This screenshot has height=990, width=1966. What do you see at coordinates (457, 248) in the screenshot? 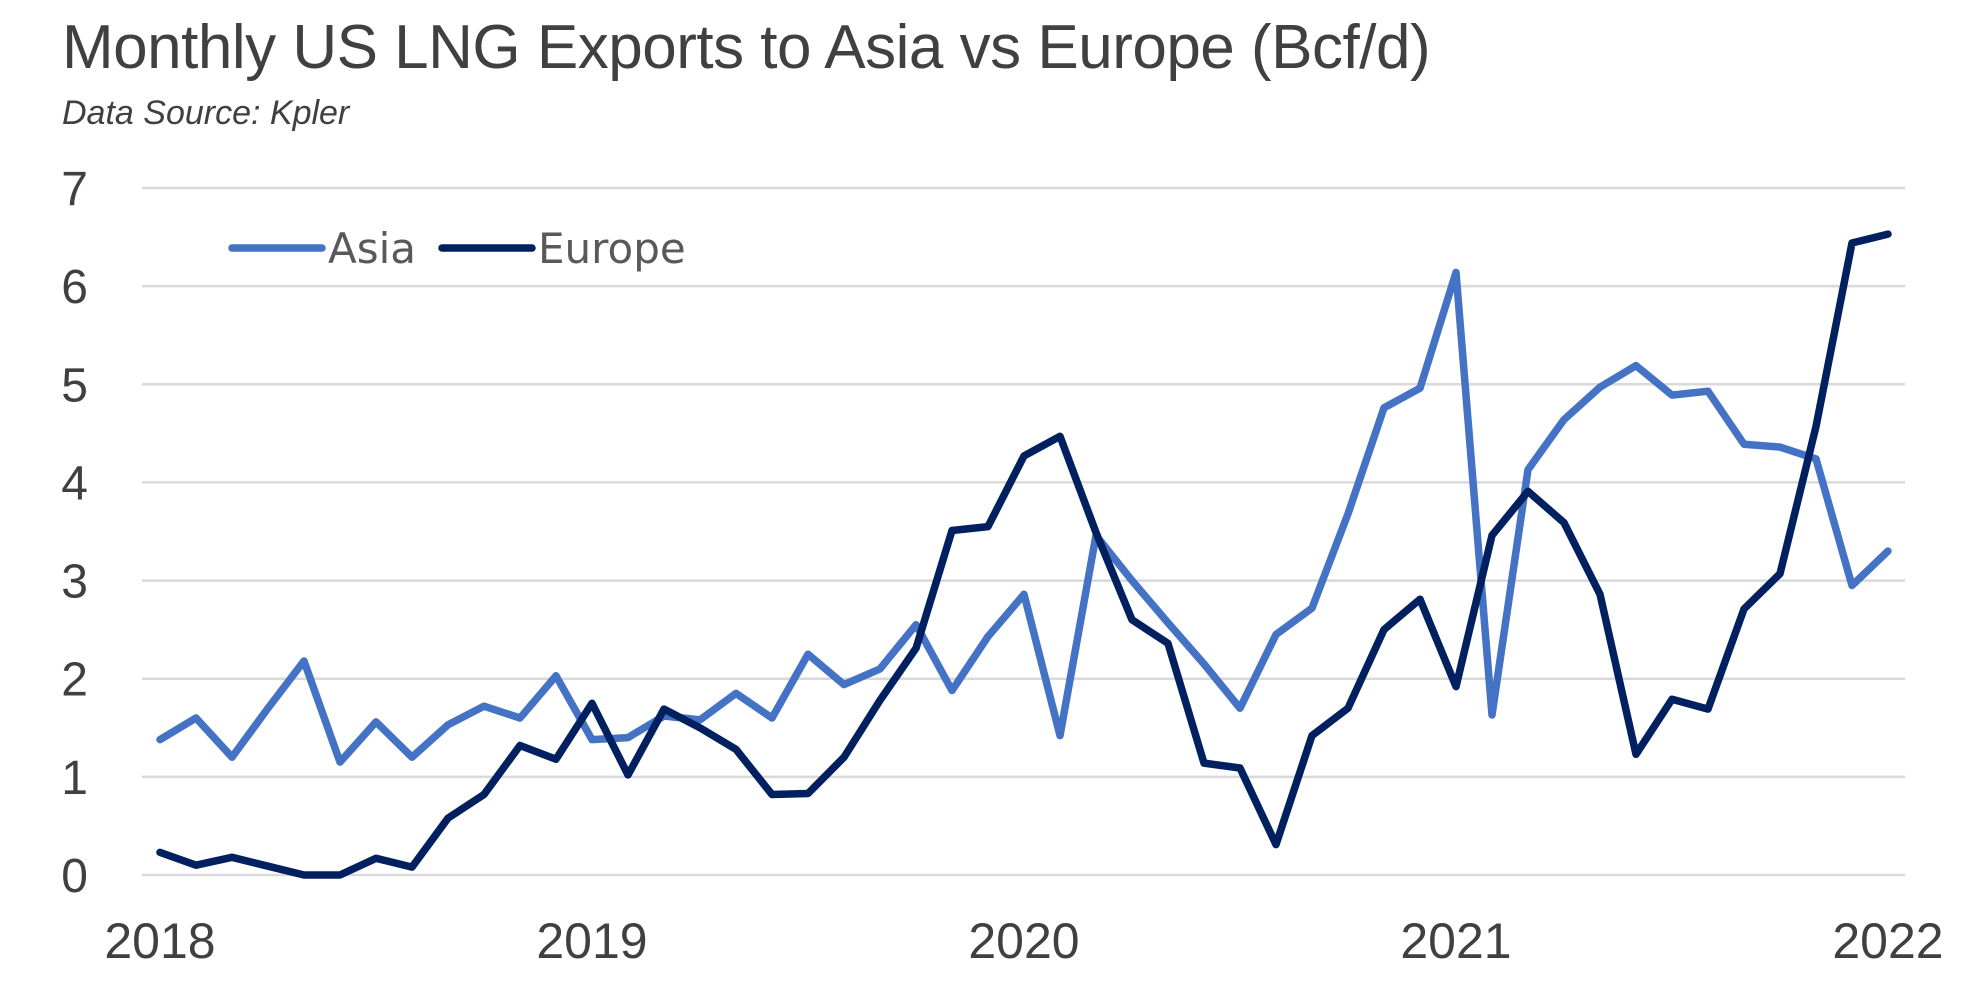
I see `legend: Asia Europe` at bounding box center [457, 248].